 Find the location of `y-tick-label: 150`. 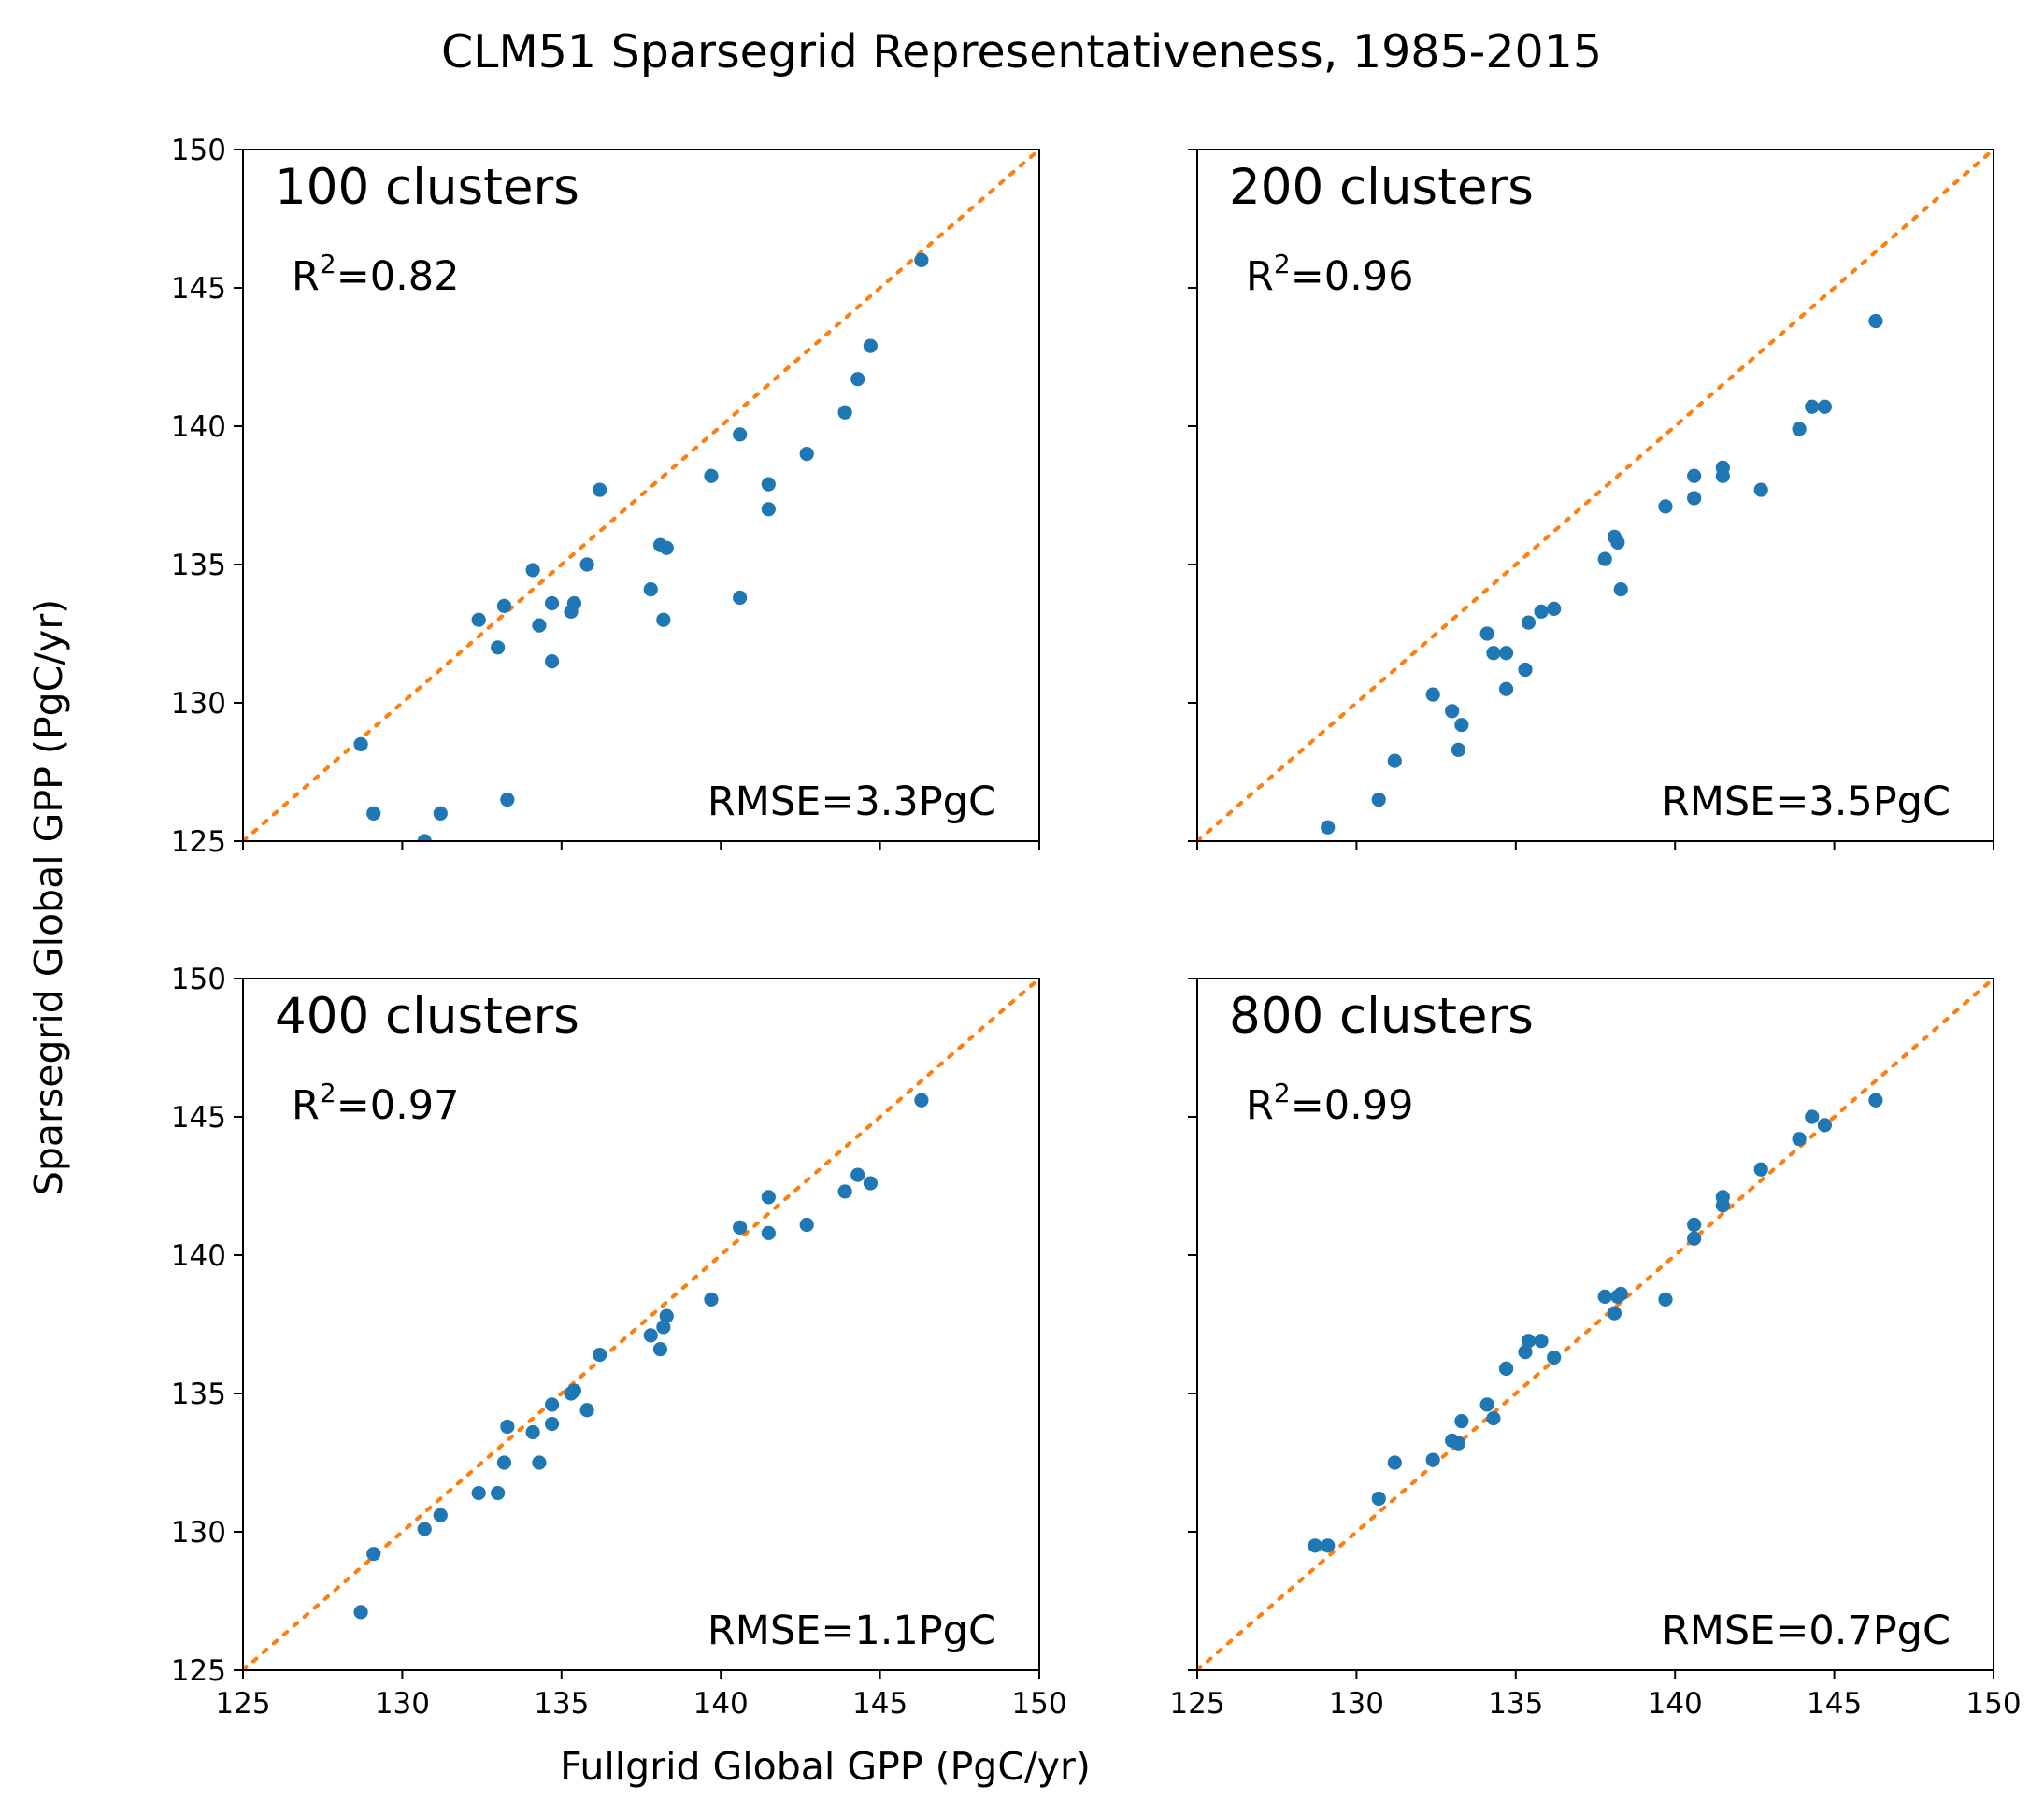

y-tick-label: 150 is located at coordinates (198, 980).